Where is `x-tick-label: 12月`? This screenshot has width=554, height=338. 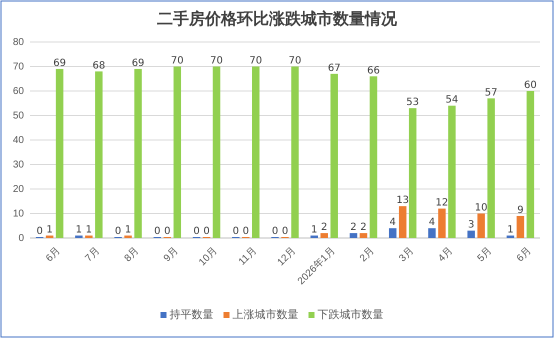
x-tick-label: 12月 is located at coordinates (287, 256).